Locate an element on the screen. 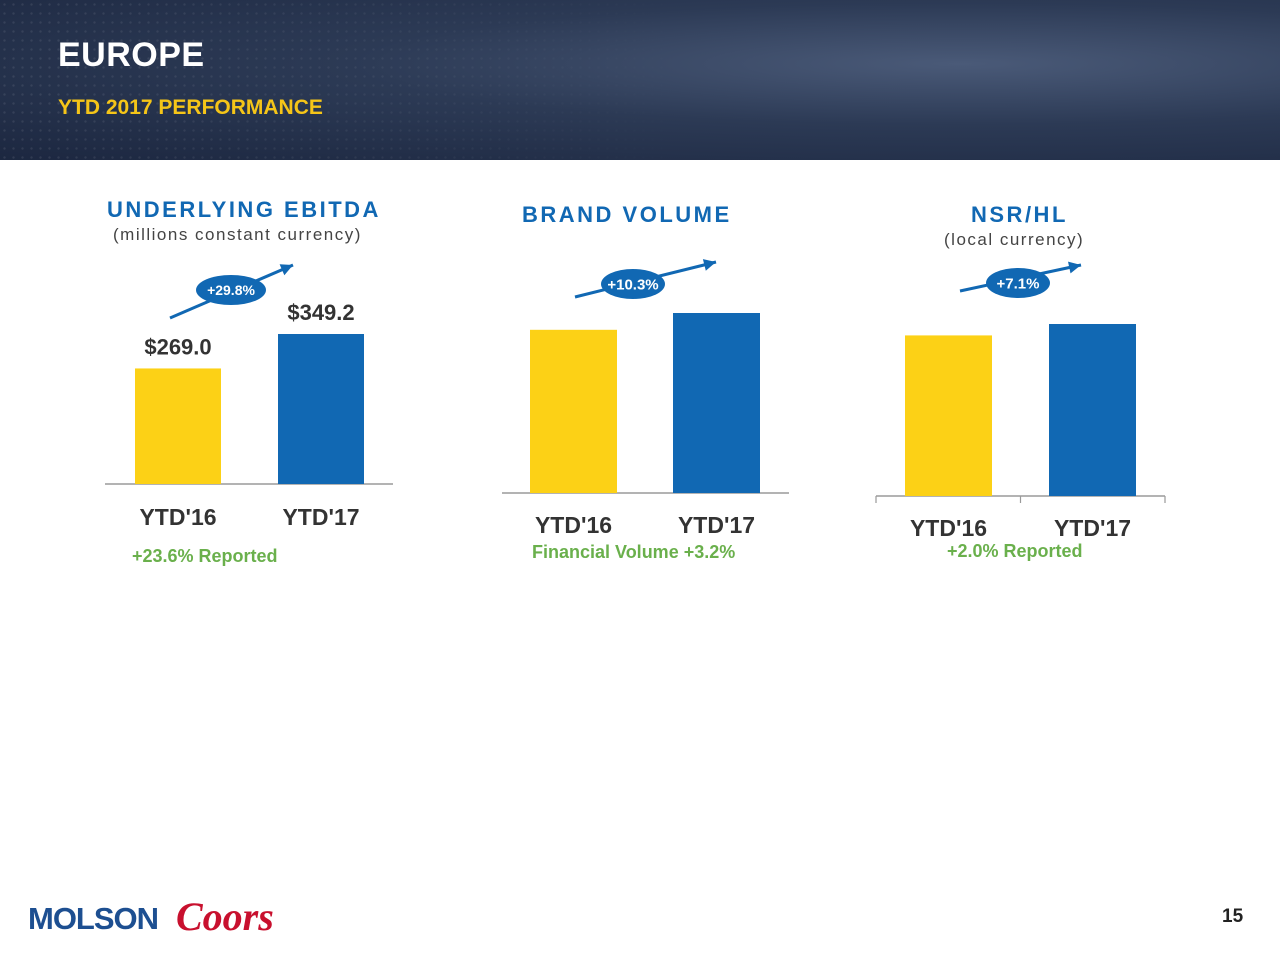 This screenshot has width=1280, height=960. brand-volume-footnote: Financial Volume +3.2% is located at coordinates (634, 552).